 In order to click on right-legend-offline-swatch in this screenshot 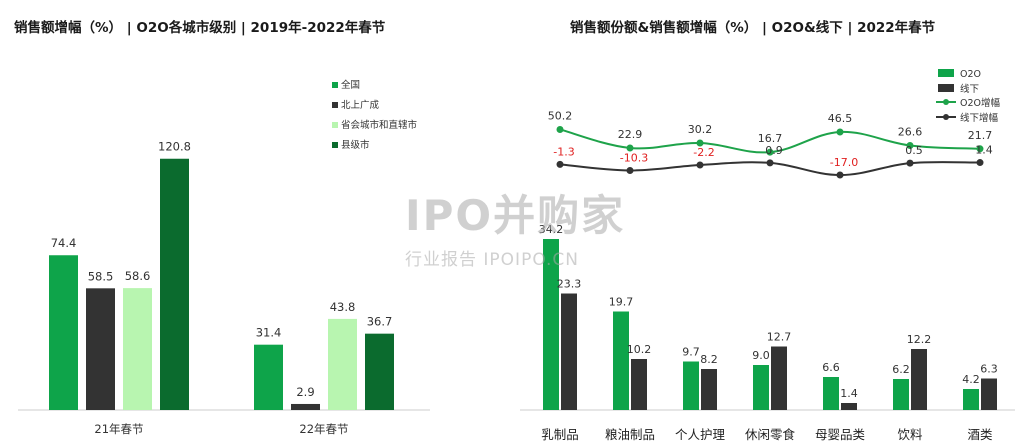, I will do `click(946, 88)`.